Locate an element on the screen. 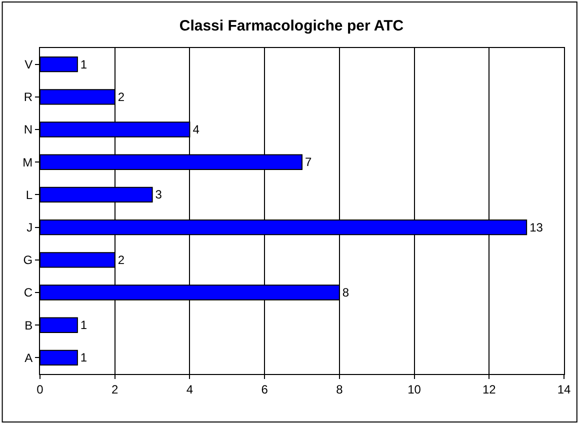 Image resolution: width=583 pixels, height=424 pixels. x-tick-label: 4 is located at coordinates (190, 389).